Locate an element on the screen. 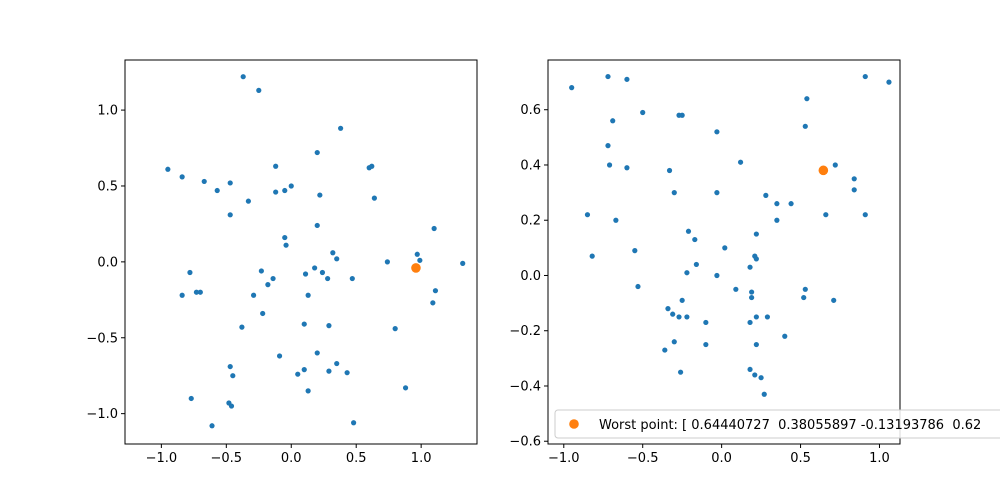 The image size is (1000, 500). left-x-tick-label: −0.5 is located at coordinates (227, 458).